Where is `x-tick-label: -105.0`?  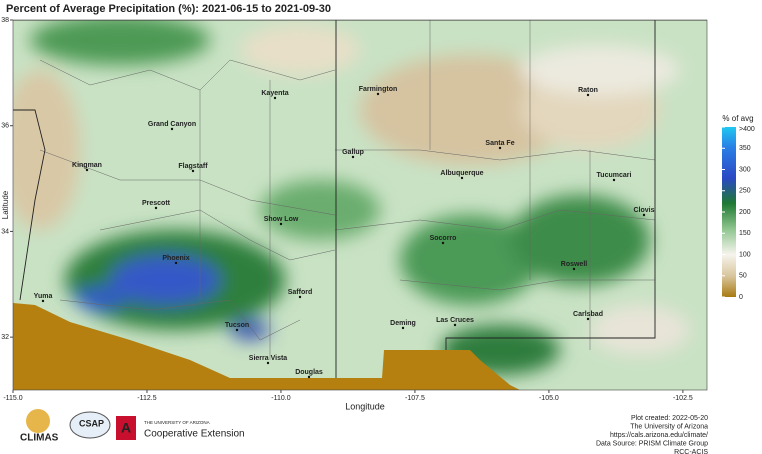 x-tick-label: -105.0 is located at coordinates (549, 398).